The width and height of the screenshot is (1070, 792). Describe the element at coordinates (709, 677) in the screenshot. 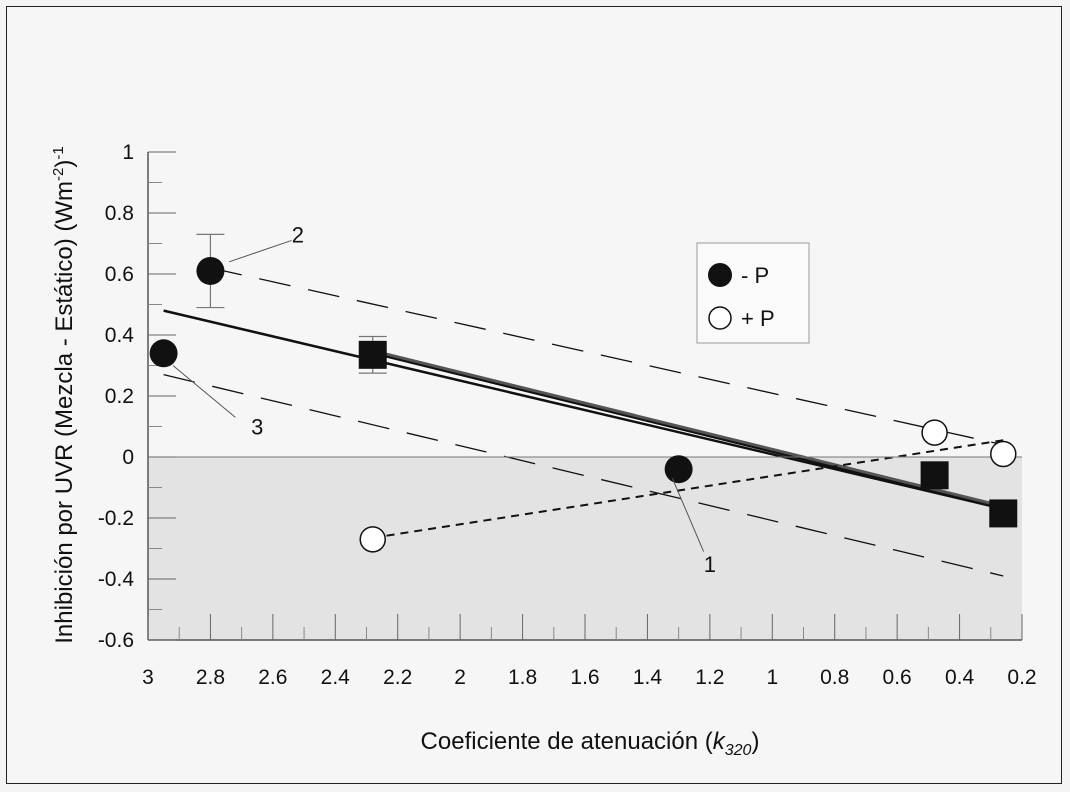

I see `x-tick-label: 1.2` at that location.